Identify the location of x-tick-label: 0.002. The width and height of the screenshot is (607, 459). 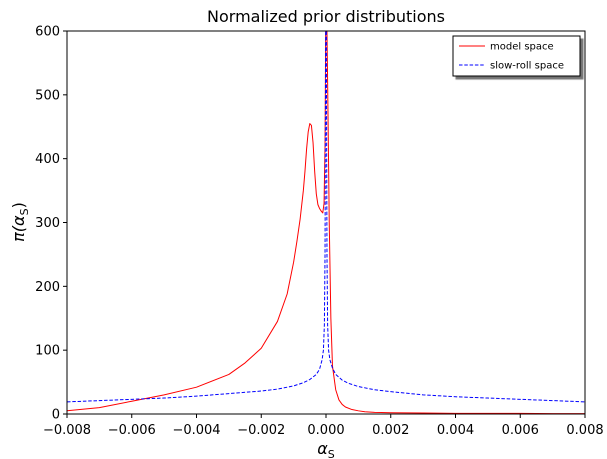
(390, 430).